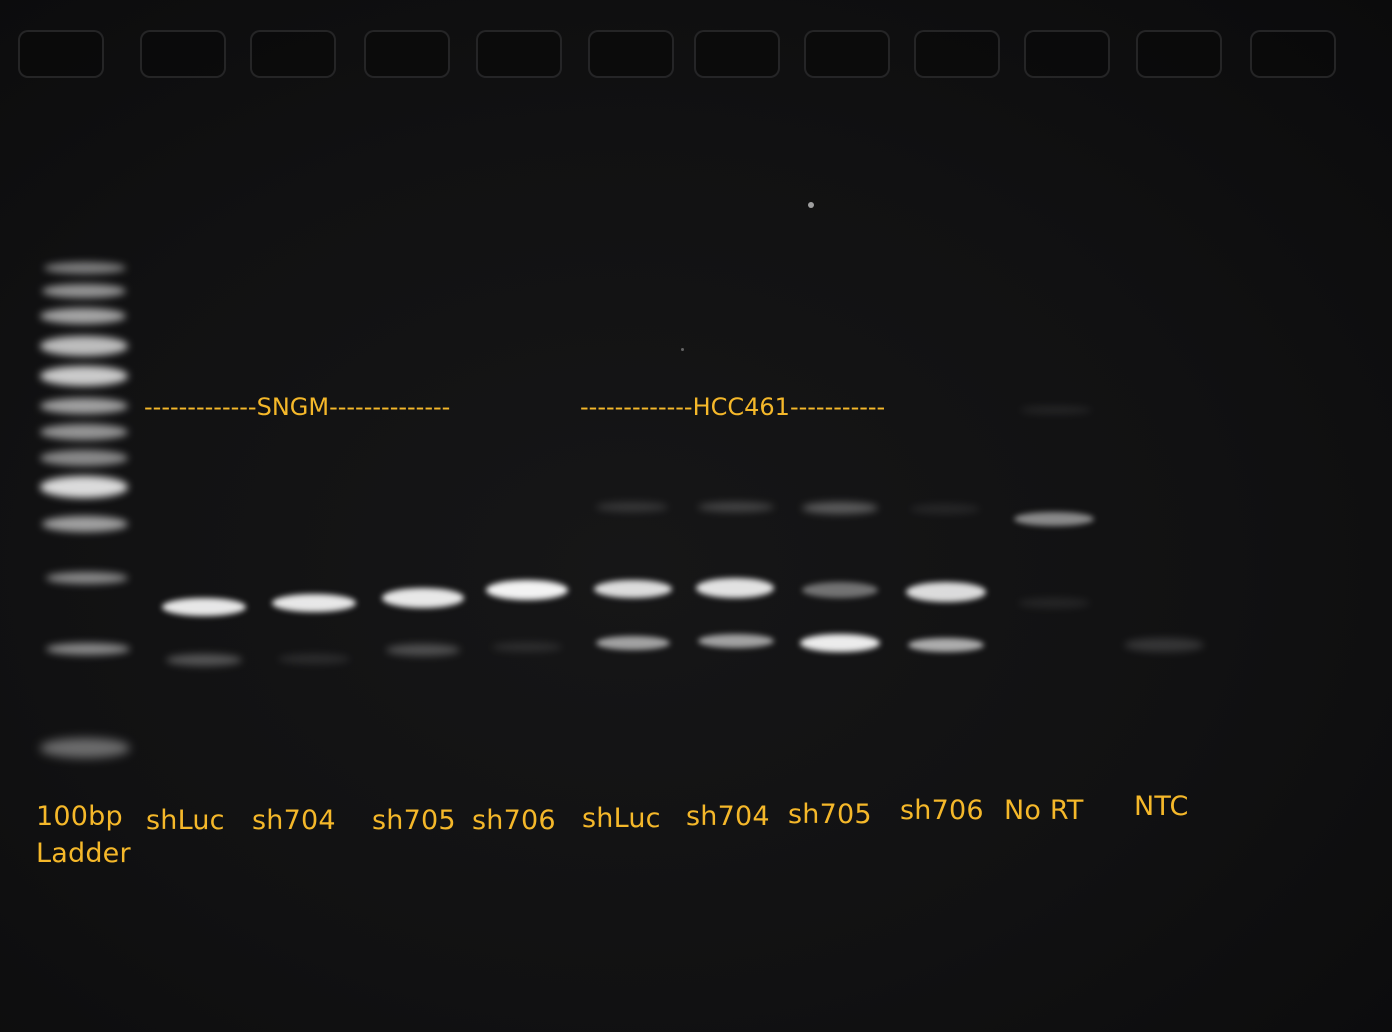 This screenshot has height=1032, width=1392. Describe the element at coordinates (728, 816) in the screenshot. I see `lane-label-sh704-hcc461: sh704` at that location.